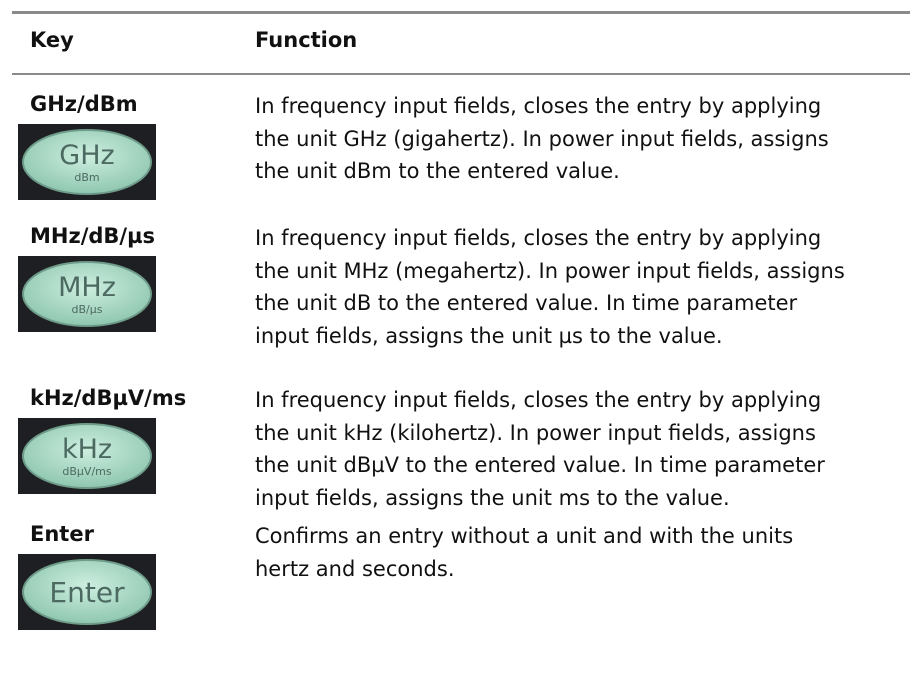 This screenshot has width=910, height=688. What do you see at coordinates (93, 236) in the screenshot?
I see `key-name: MHz/dB/µs` at bounding box center [93, 236].